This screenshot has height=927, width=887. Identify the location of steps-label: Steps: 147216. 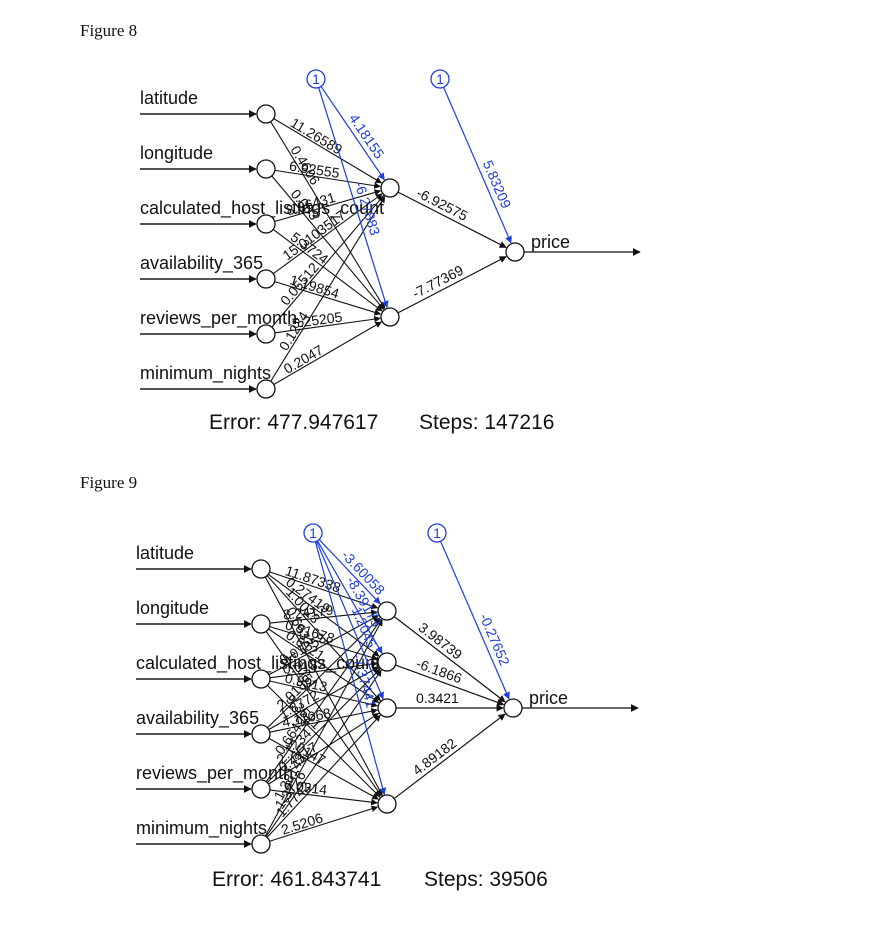
(486, 422).